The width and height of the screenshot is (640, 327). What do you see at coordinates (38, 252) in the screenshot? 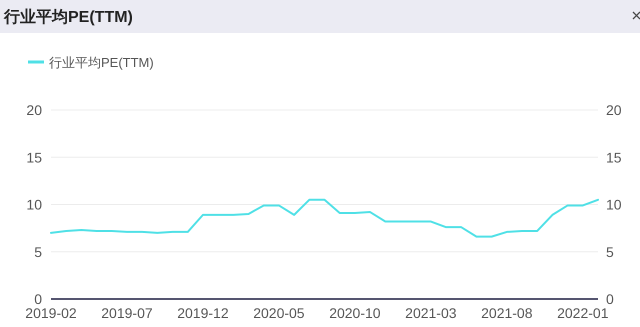
I see `y-tick-label: 5` at bounding box center [38, 252].